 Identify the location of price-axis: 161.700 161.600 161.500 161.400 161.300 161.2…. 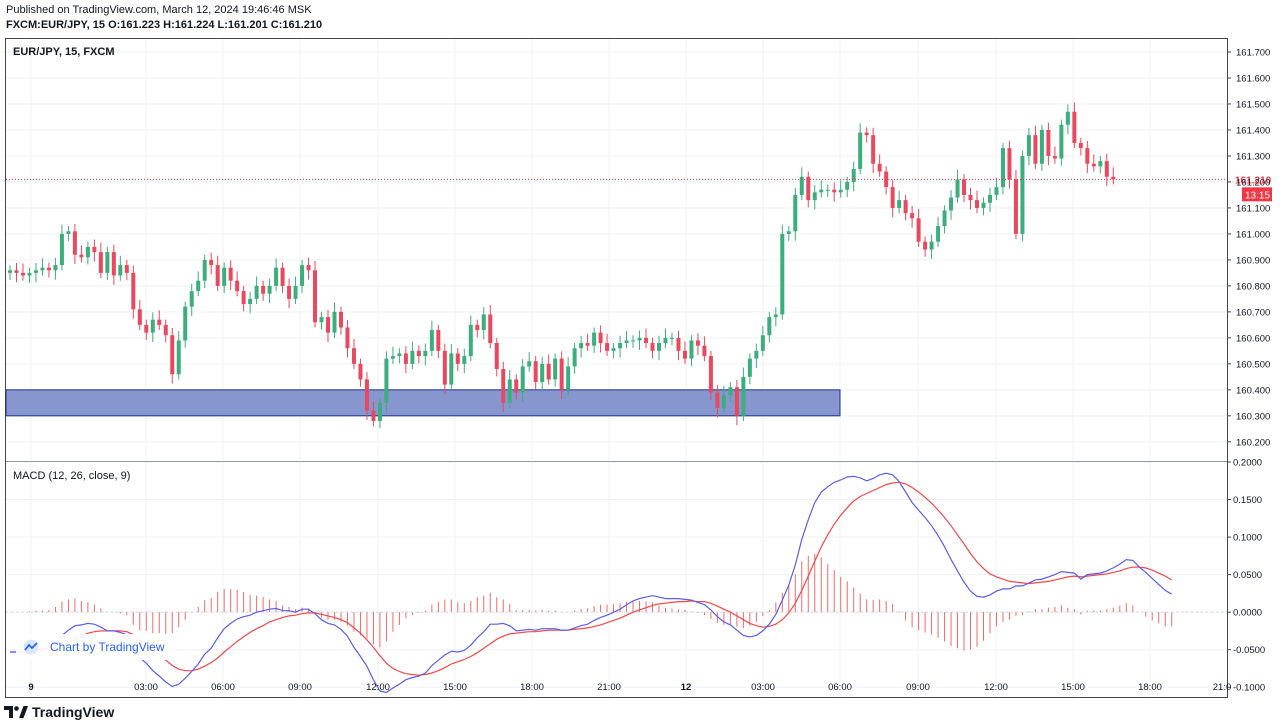
(1248, 247).